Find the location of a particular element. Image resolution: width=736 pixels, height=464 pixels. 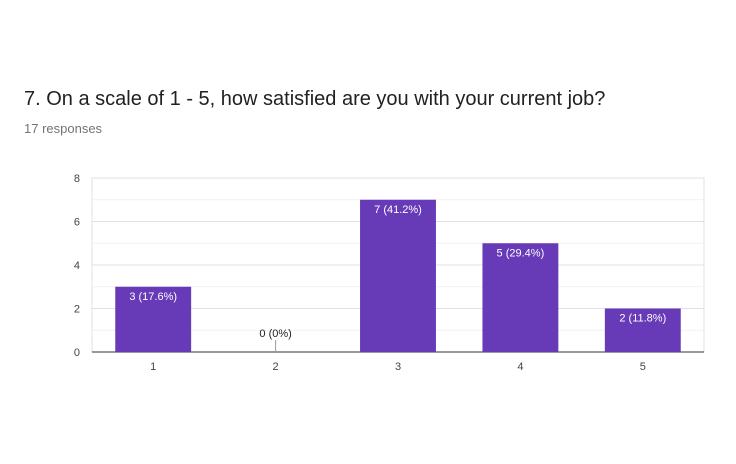

bar-data-label: 3 (17.6%) is located at coordinates (153, 297).